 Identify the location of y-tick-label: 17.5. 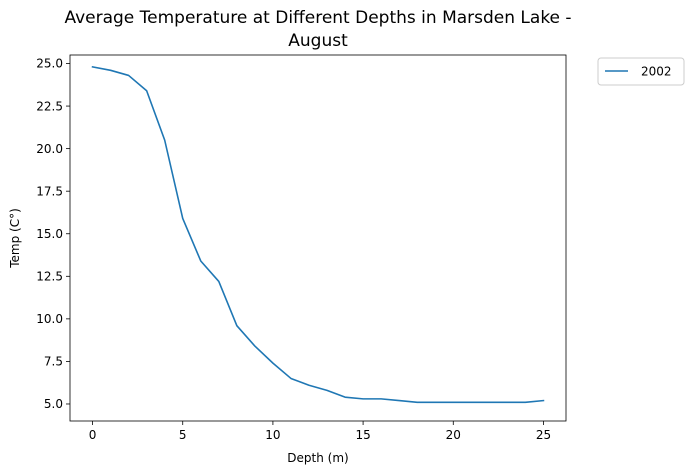
(49, 191).